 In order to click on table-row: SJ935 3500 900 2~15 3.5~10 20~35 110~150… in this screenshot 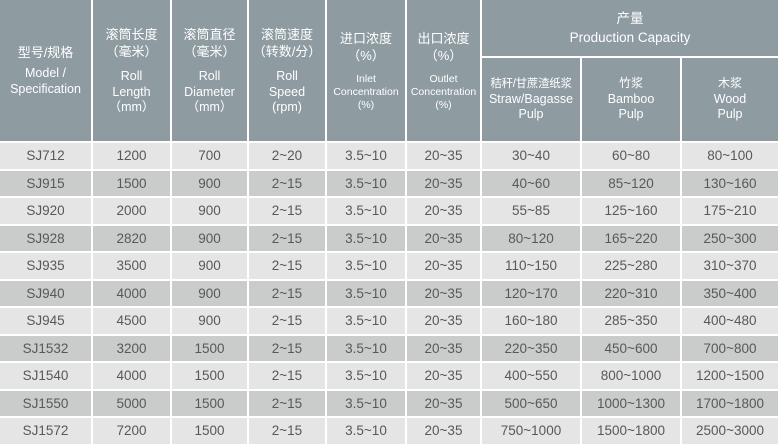, I will do `click(389, 266)`.